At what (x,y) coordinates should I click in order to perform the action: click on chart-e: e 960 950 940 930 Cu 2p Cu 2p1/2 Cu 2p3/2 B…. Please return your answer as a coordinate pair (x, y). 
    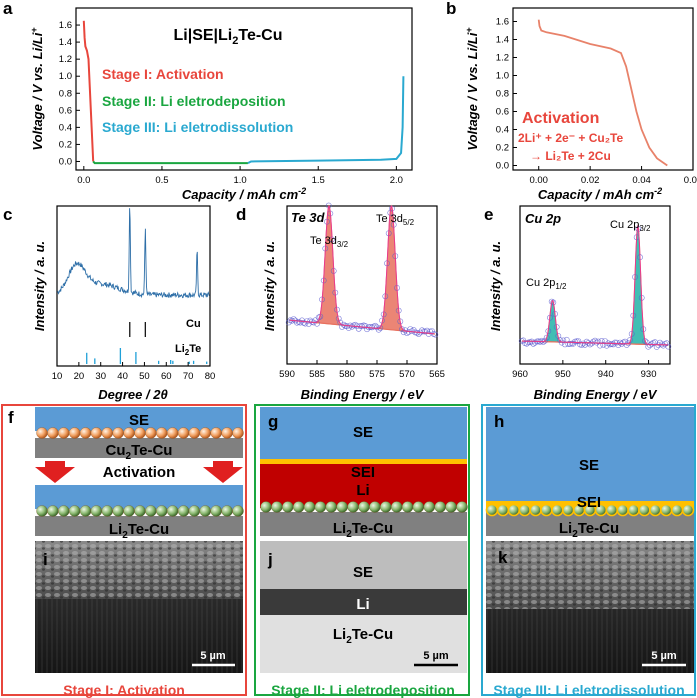
    Looking at the image, I should click on (578, 303).